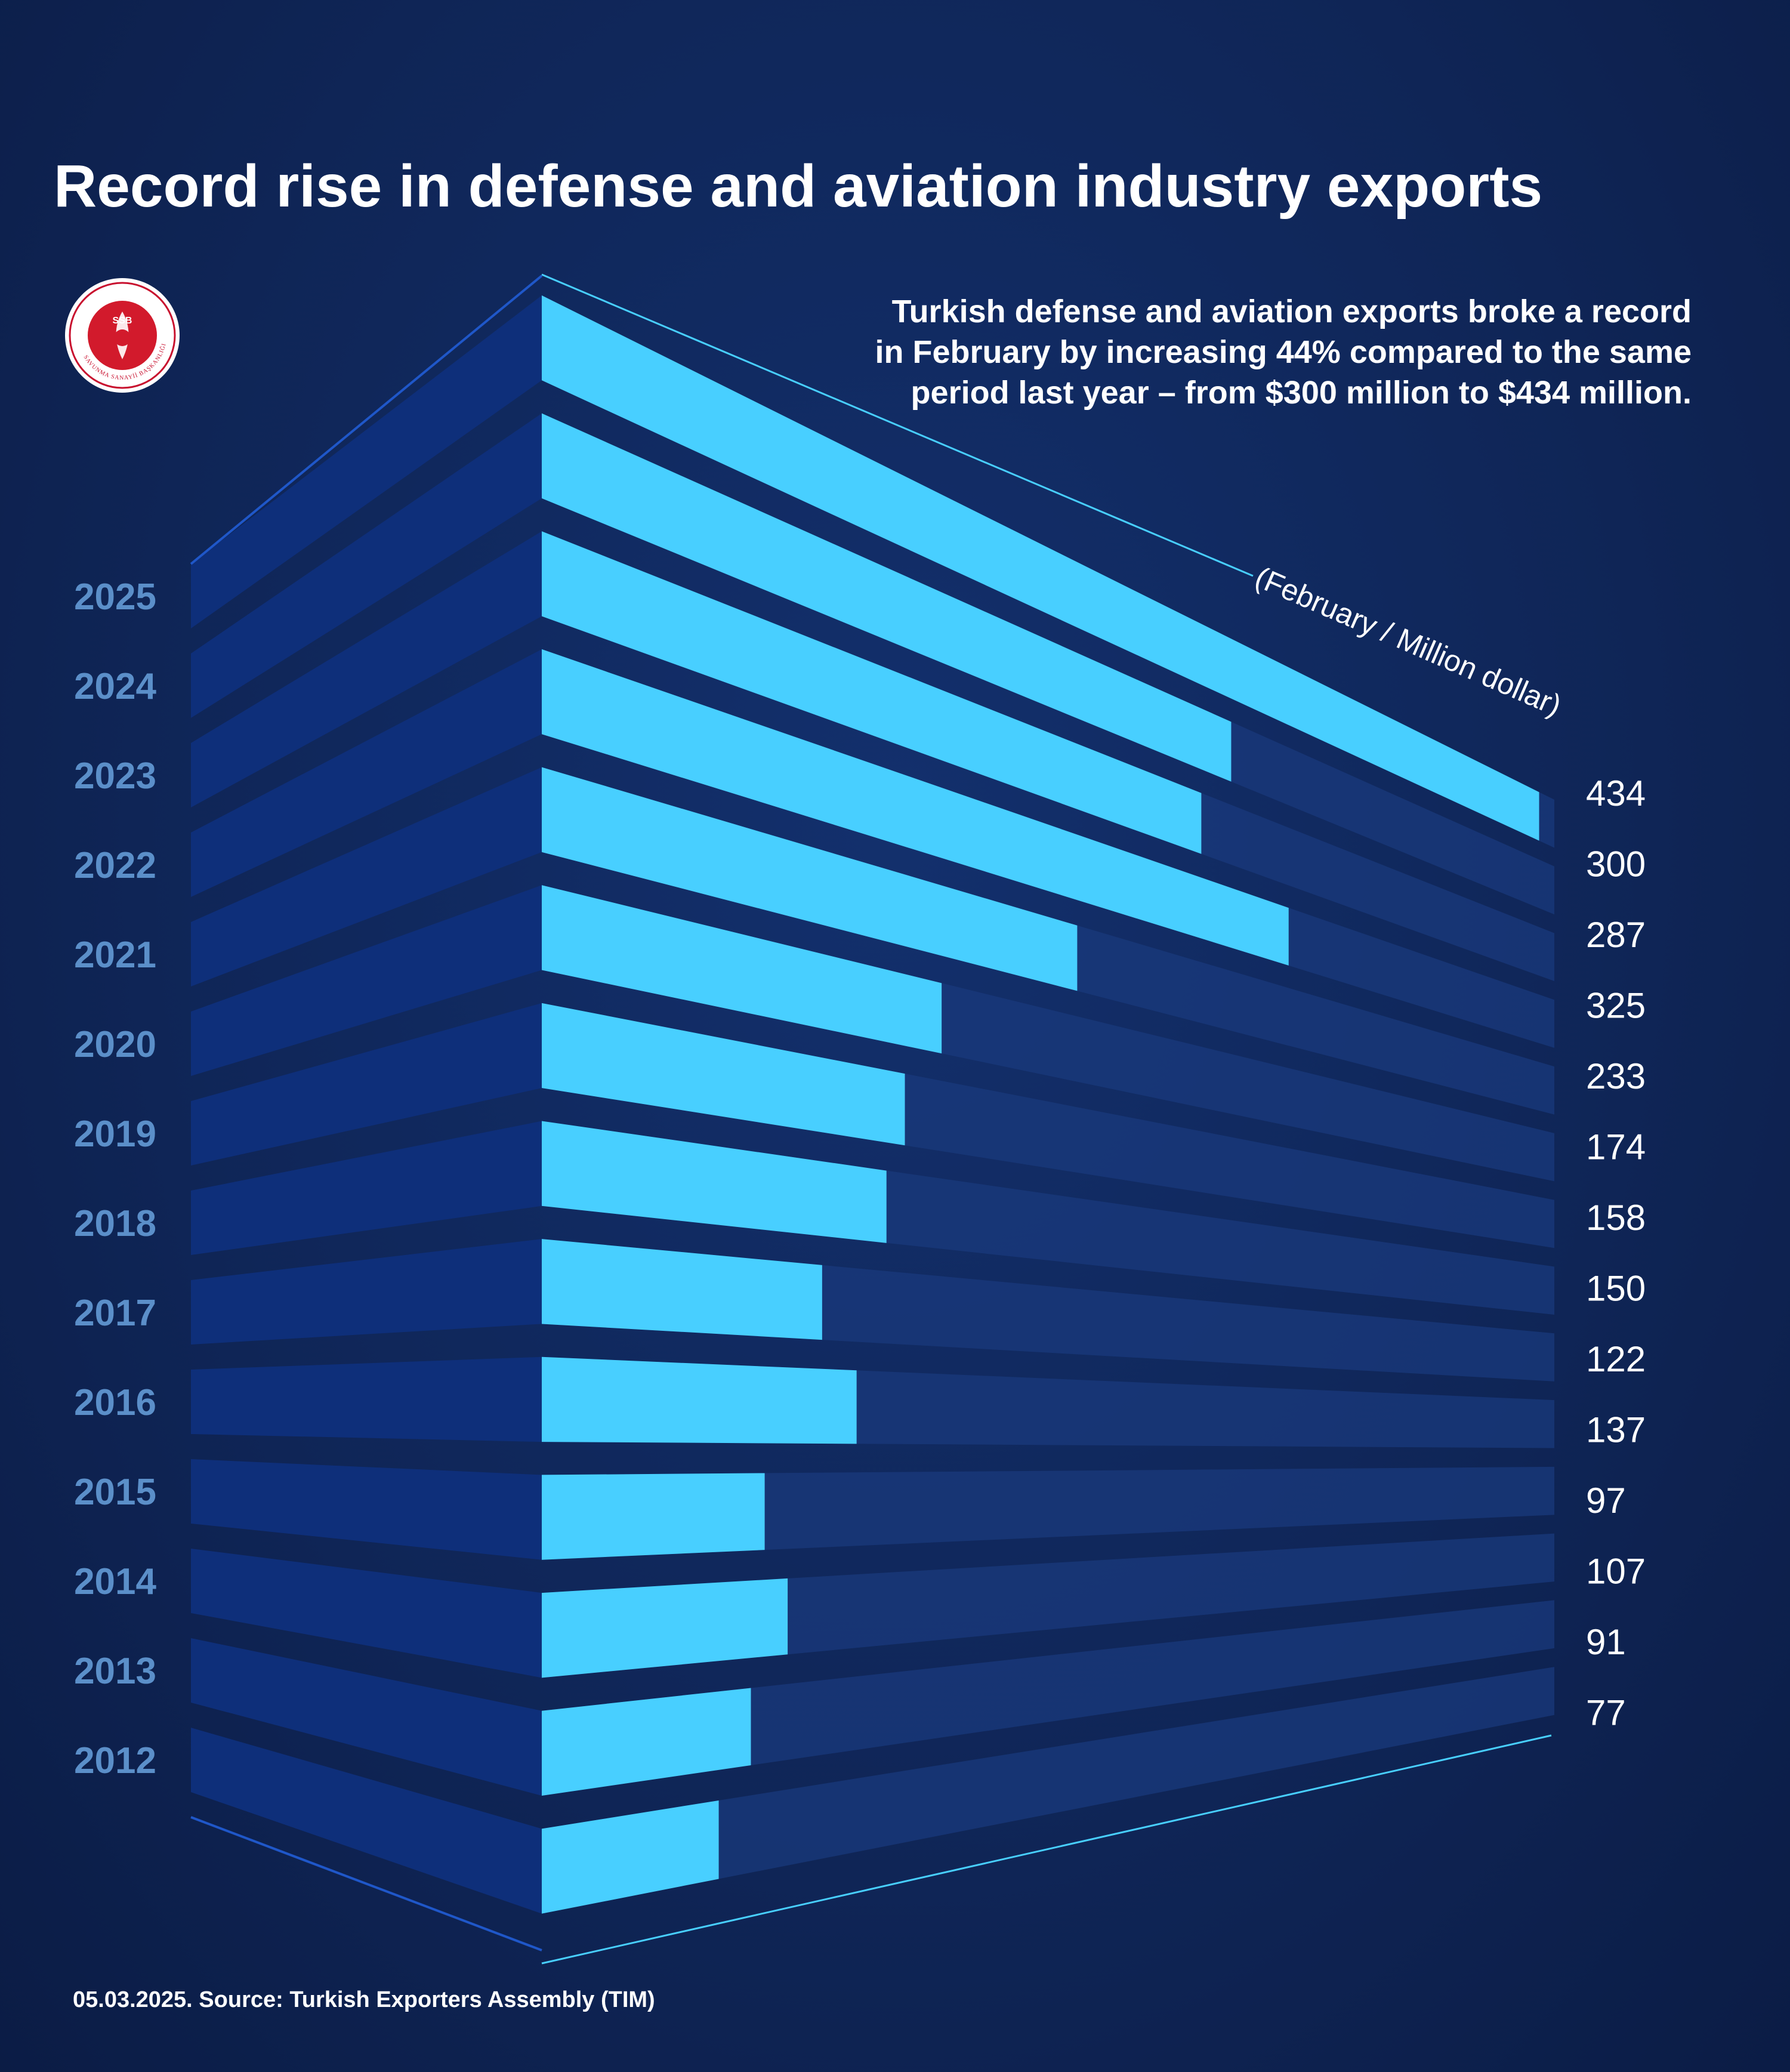 This screenshot has width=1790, height=2072. Describe the element at coordinates (1606, 1501) in the screenshot. I see `value-label: 97` at that location.